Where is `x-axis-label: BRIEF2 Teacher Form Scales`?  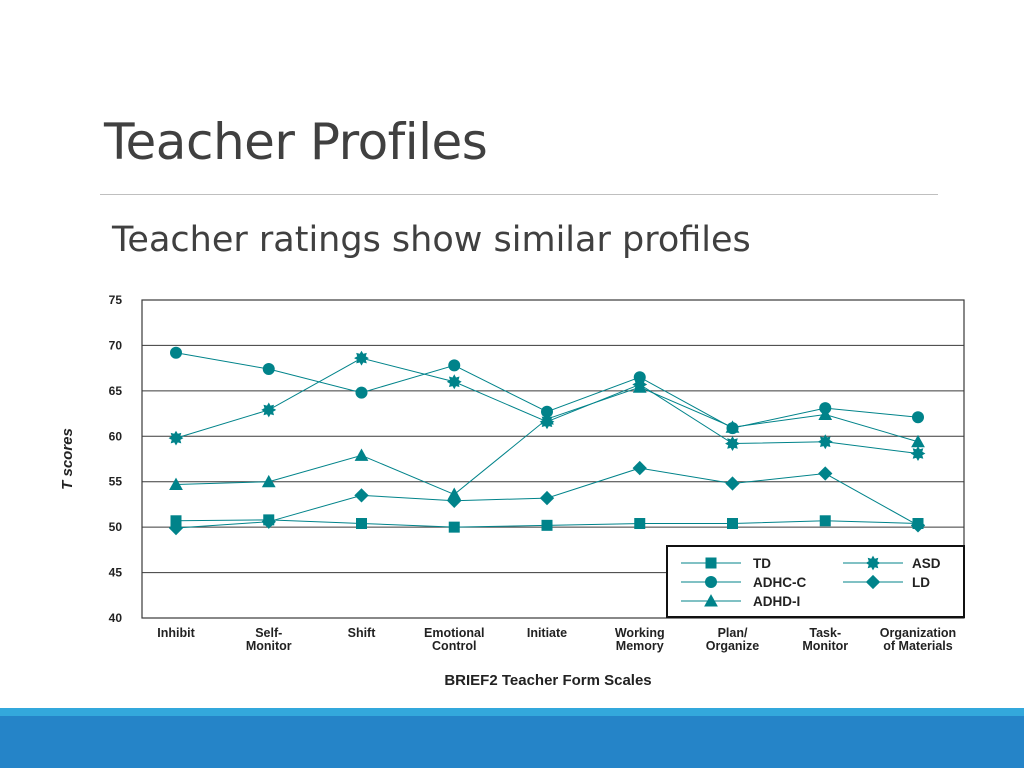 x-axis-label: BRIEF2 Teacher Form Scales is located at coordinates (547, 680).